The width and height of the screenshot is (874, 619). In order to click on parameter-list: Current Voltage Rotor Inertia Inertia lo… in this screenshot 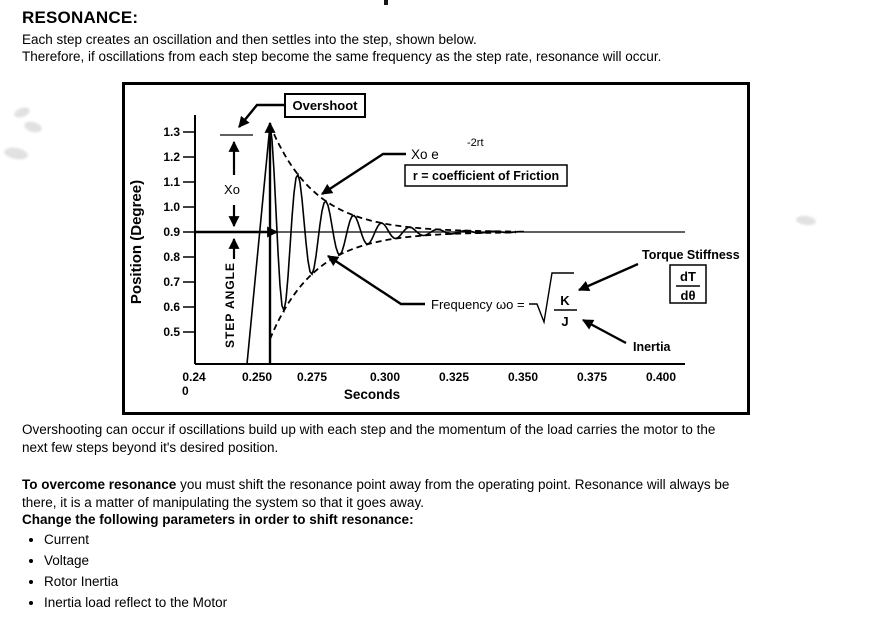, I will do `click(438, 571)`.